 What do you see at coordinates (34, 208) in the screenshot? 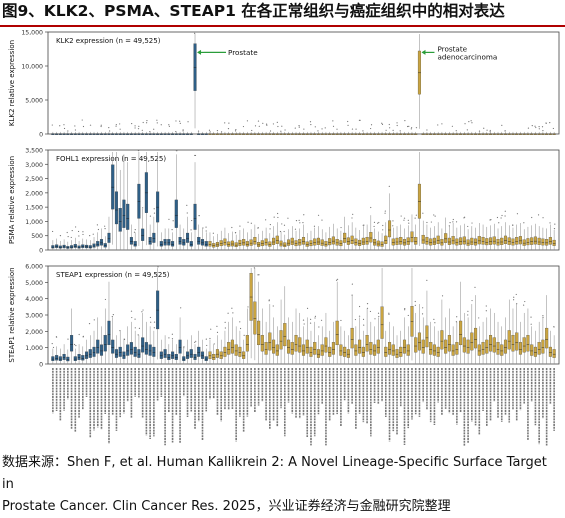
I see `y-tick-label: 1,500` at bounding box center [34, 208].